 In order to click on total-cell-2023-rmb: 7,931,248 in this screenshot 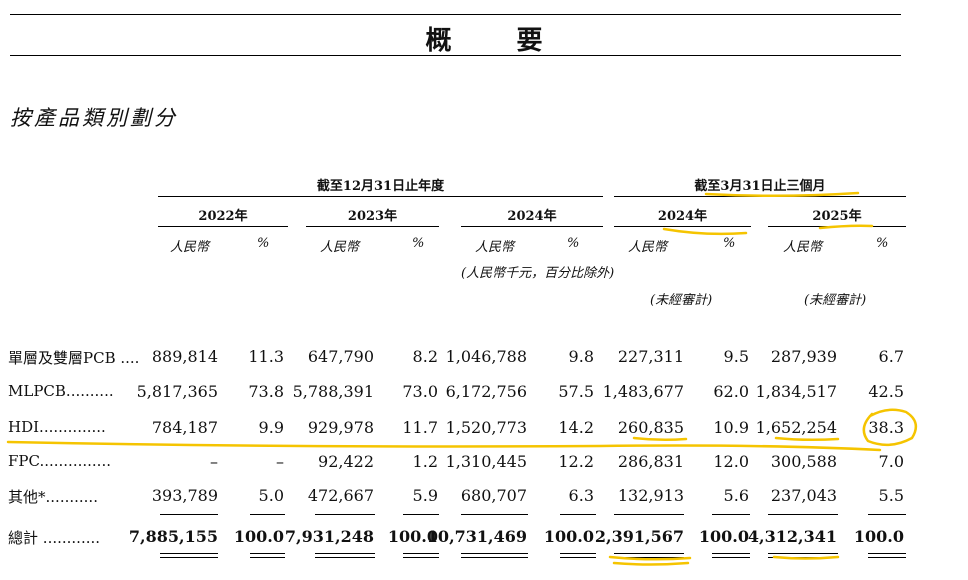, I will do `click(329, 536)`.